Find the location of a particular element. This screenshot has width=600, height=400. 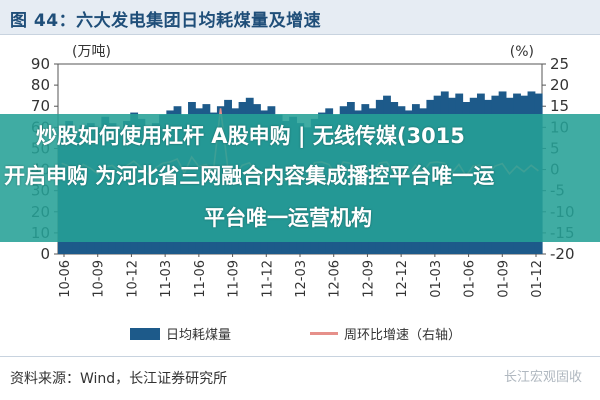

y-right-unit: (%) is located at coordinates (522, 52).